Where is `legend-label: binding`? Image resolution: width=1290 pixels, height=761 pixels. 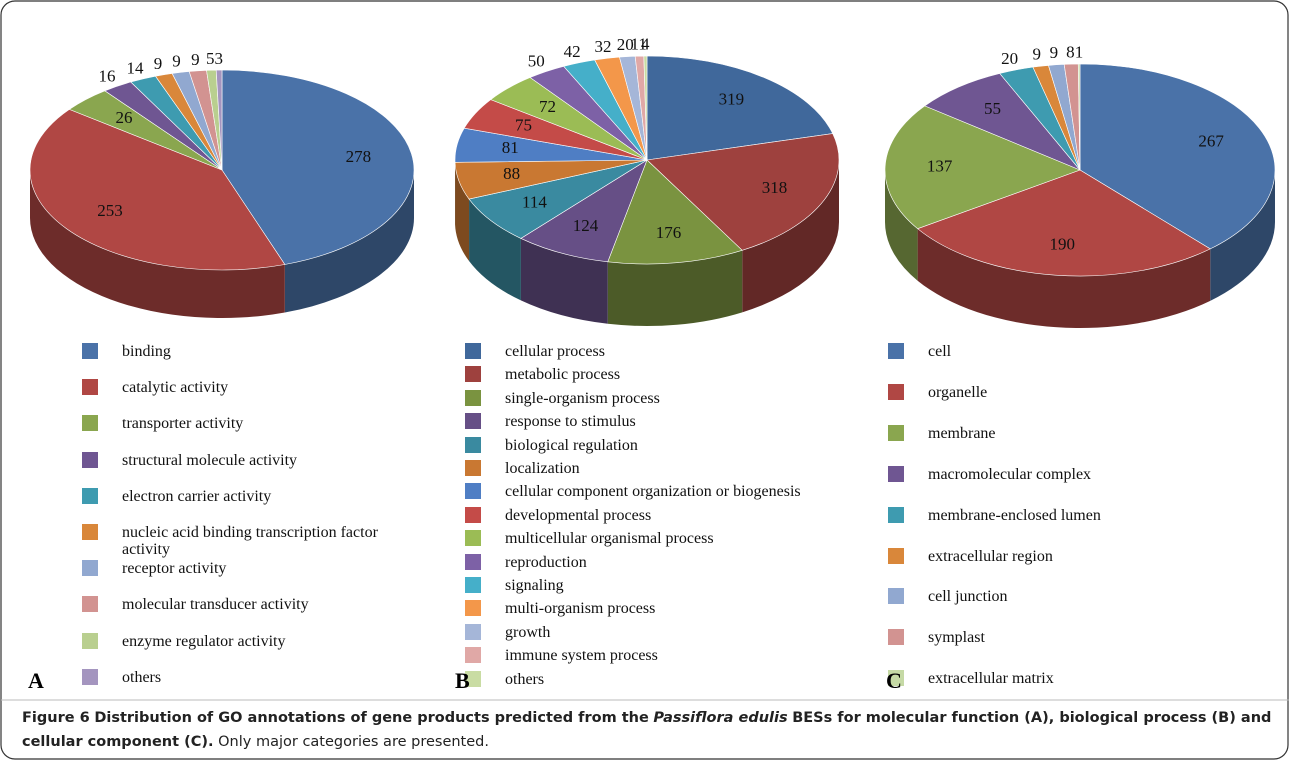 legend-label: binding is located at coordinates (146, 351).